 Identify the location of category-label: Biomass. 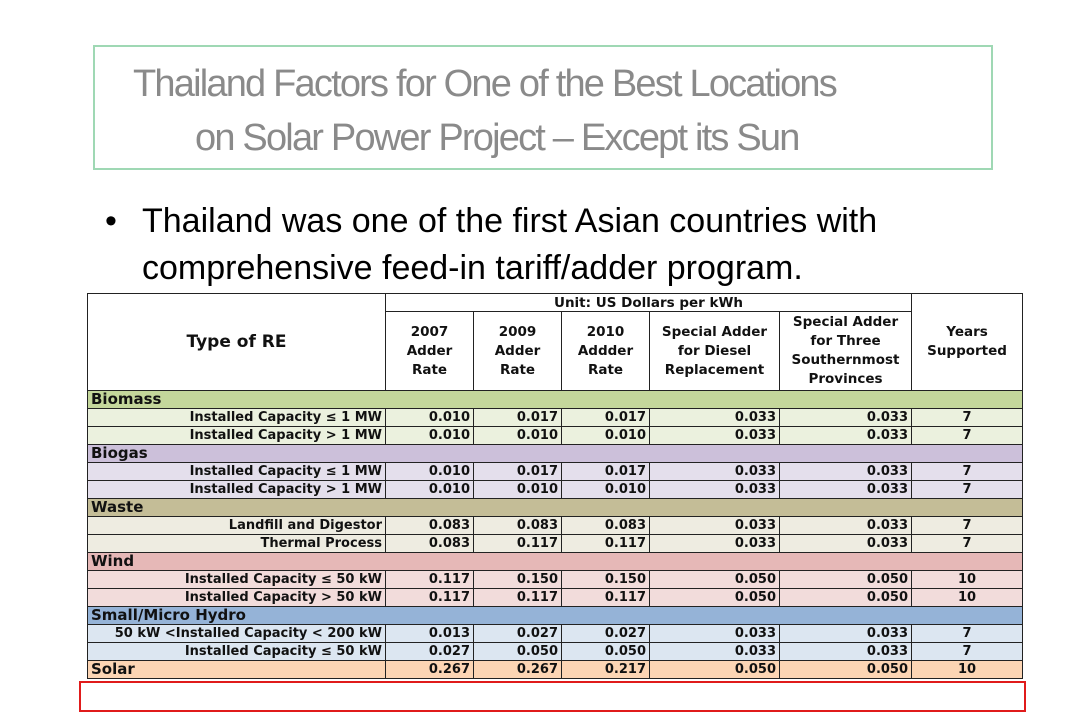
(555, 399).